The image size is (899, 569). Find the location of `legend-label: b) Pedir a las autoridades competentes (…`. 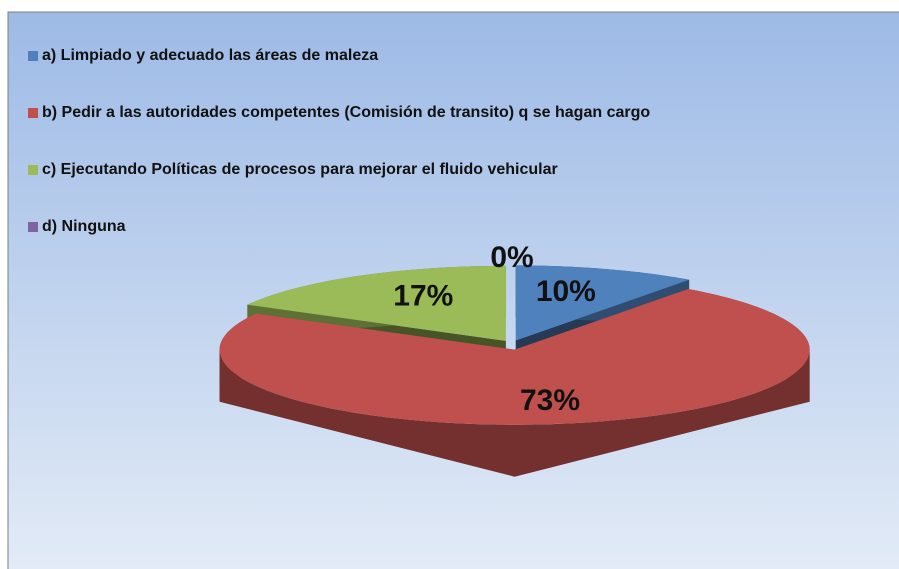

legend-label: b) Pedir a las autoridades competentes (… is located at coordinates (346, 112).